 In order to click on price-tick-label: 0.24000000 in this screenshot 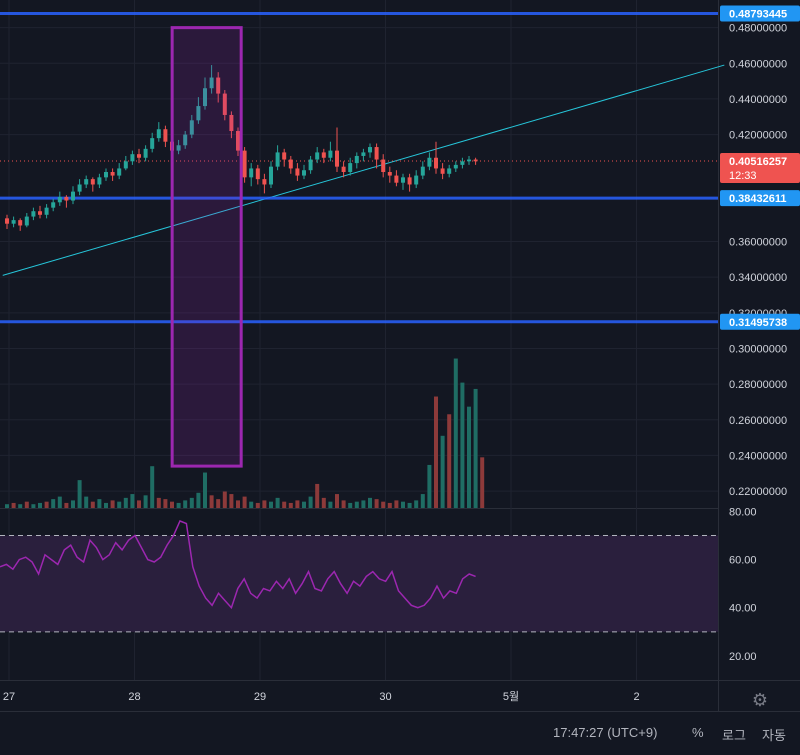, I will do `click(758, 456)`.